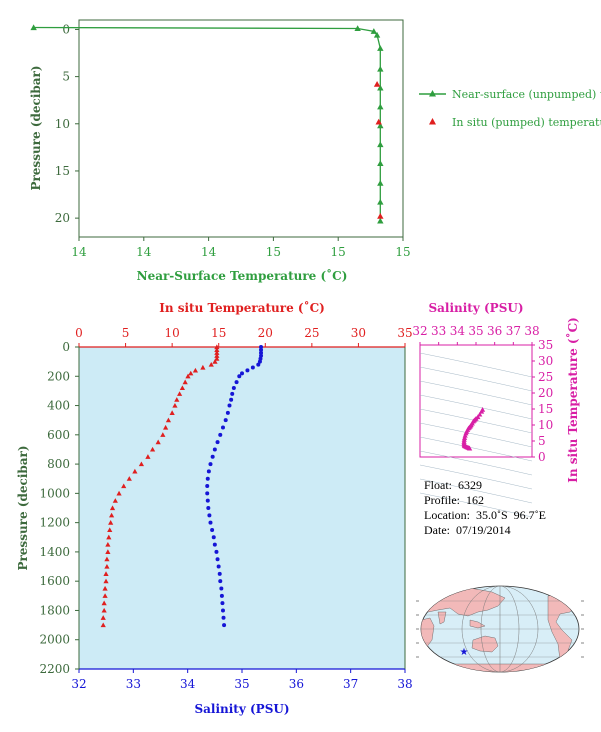  I want to click on temperature-tick-label: 15, so click(218, 333).